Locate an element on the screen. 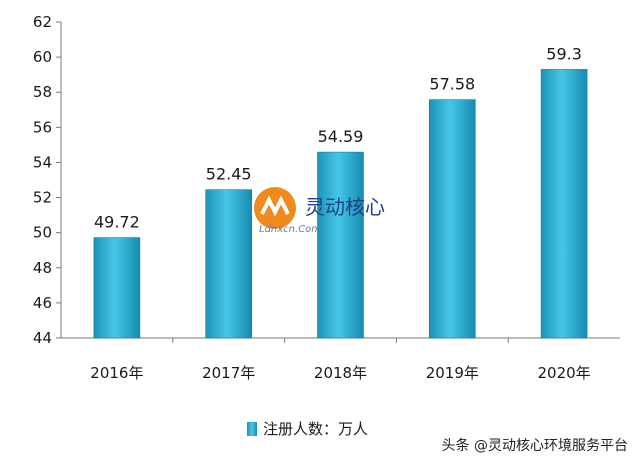 The image size is (640, 467). watermark-logo: 灵动核心 Ldnxcn.Com is located at coordinates (319, 211).